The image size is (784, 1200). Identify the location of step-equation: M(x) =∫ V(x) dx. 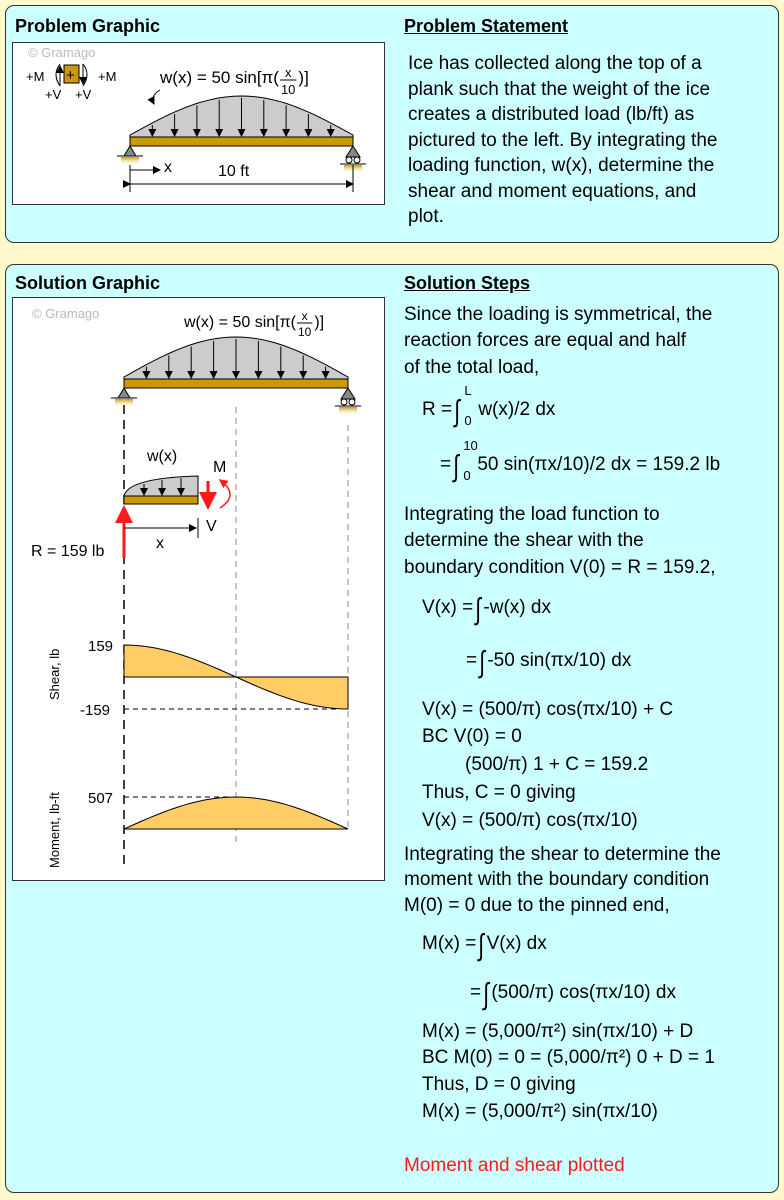
(484, 945).